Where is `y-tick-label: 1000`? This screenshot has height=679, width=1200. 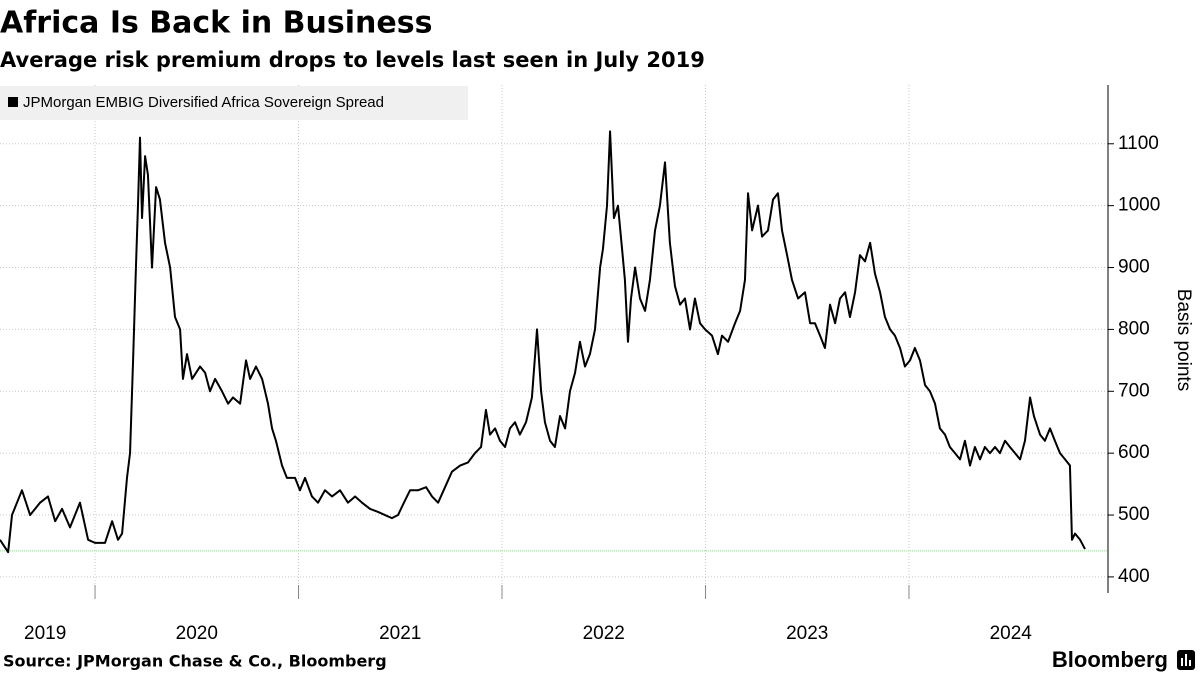 y-tick-label: 1000 is located at coordinates (1139, 205).